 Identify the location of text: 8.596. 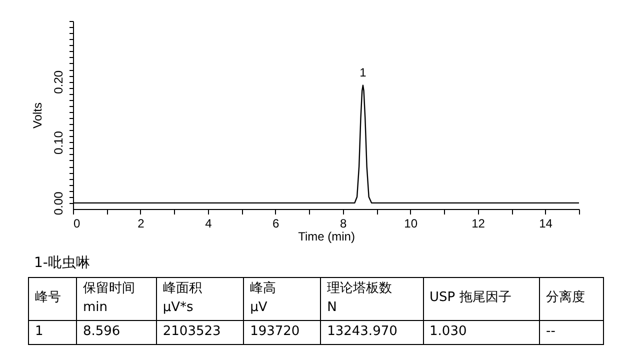
(116, 332).